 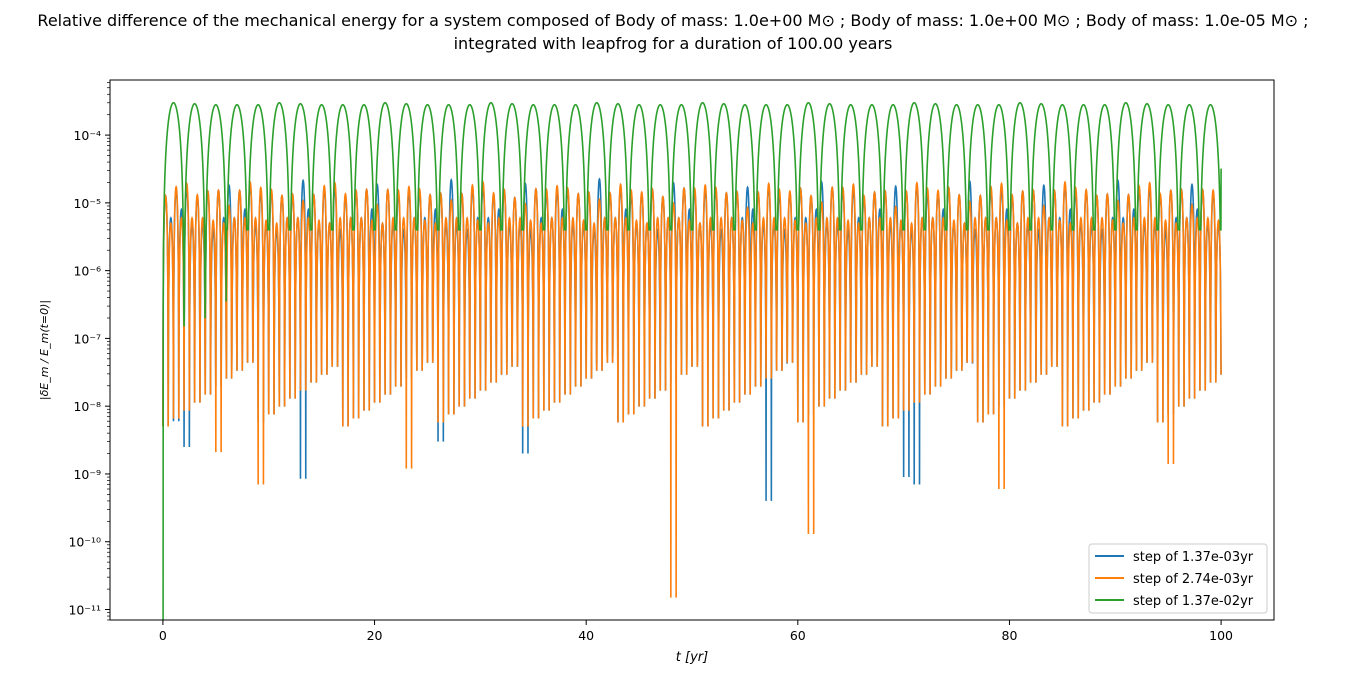 I want to click on y-tick-label: 10⁻⁷, so click(x=87, y=338).